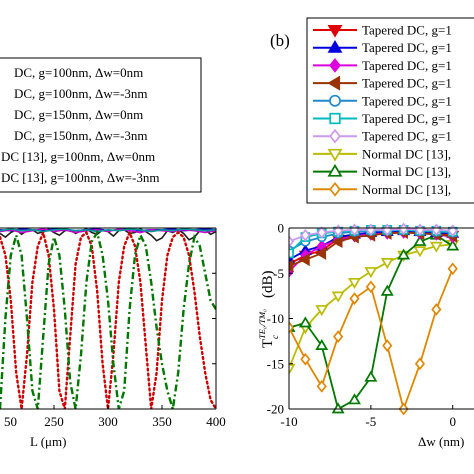  I want to click on legend-entry-b-1: Tapered DC, g=1, so click(382, 30).